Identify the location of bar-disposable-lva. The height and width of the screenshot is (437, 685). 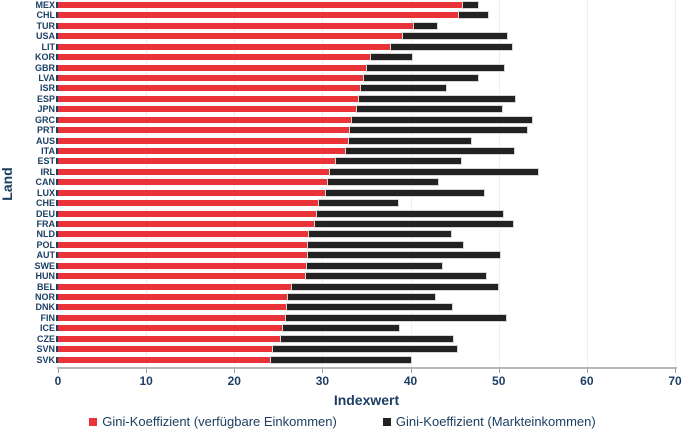
(211, 78).